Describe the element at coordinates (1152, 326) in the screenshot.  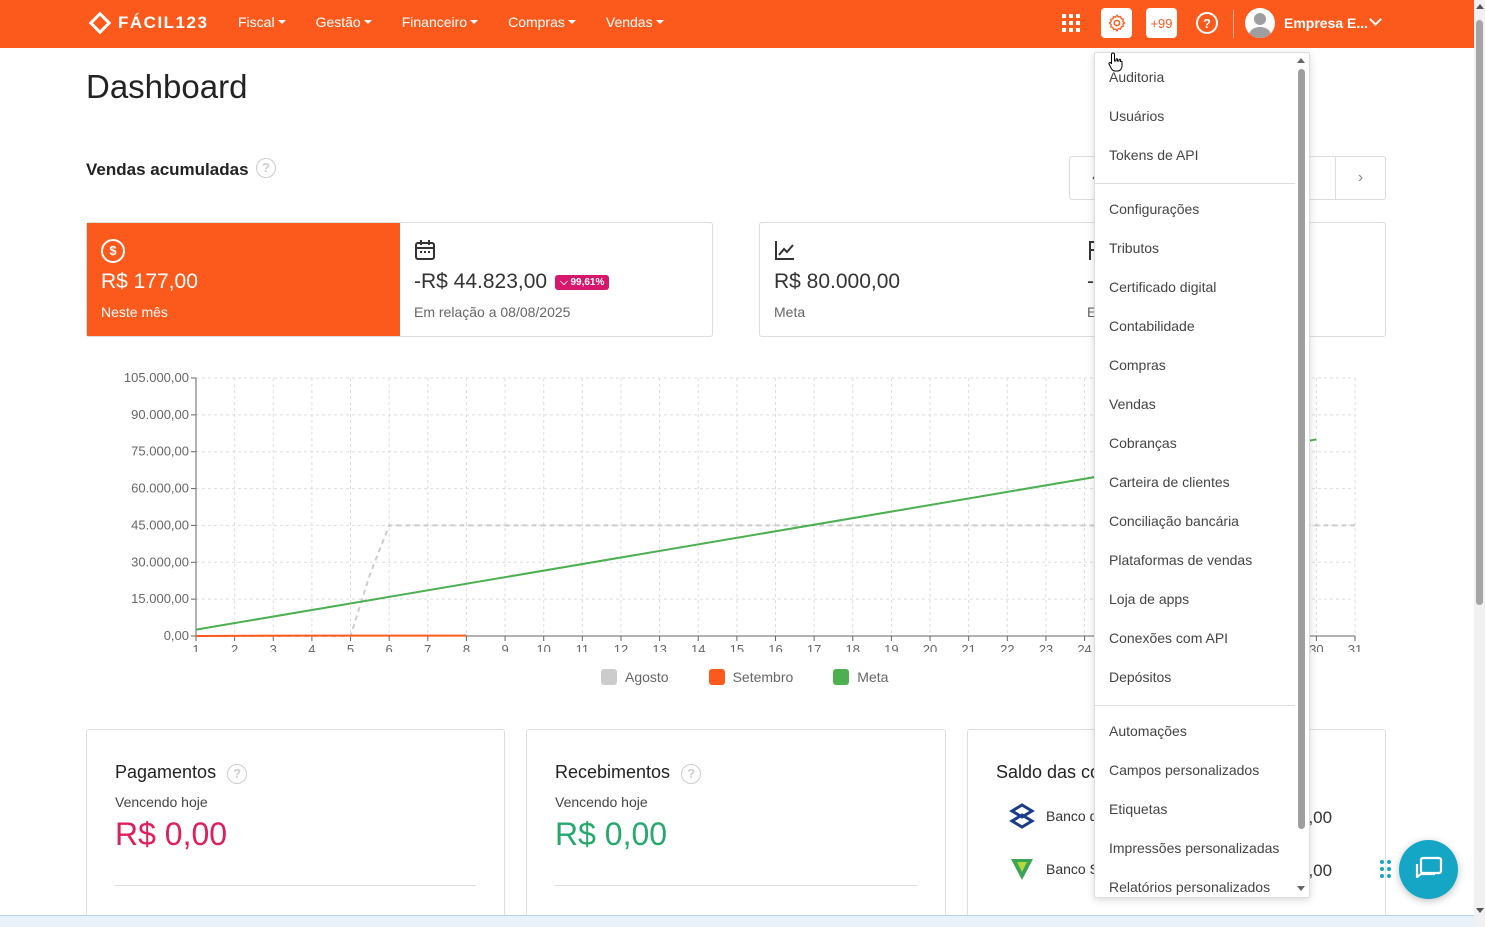
I see `menu-item-contabilidade: Contabilidade` at that location.